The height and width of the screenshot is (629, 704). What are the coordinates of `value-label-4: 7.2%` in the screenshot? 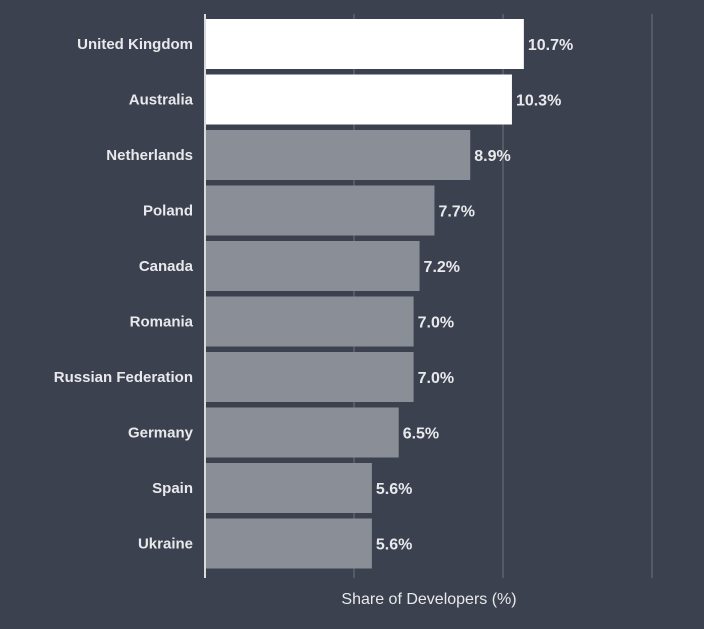 It's located at (442, 267).